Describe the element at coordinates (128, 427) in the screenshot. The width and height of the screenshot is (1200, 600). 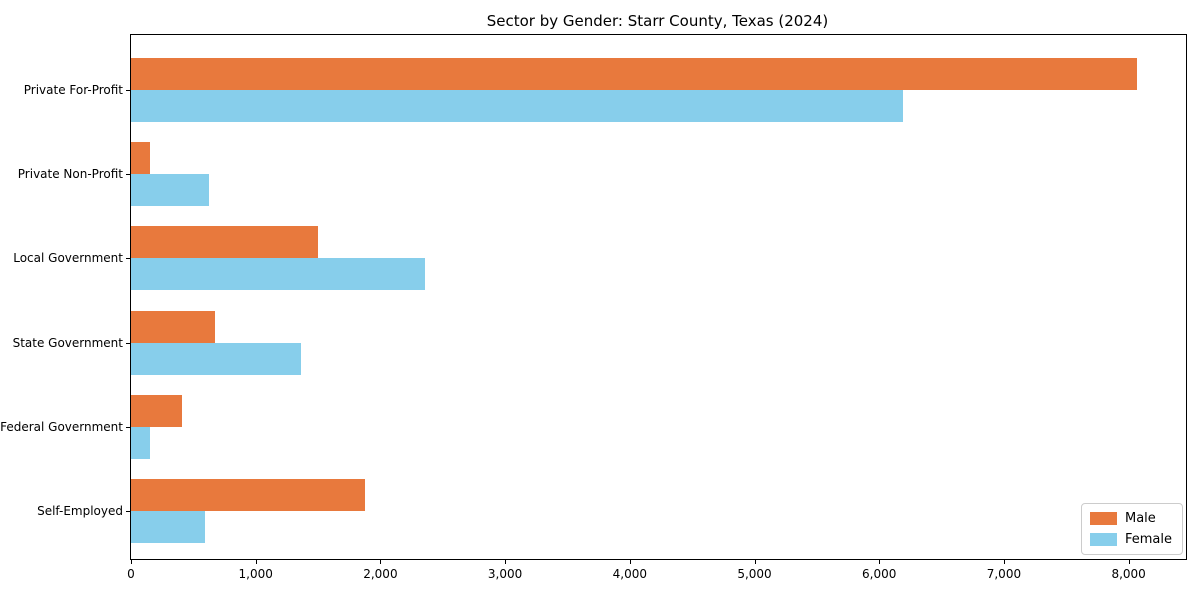
I see `y-tick-mark-federal-government` at that location.